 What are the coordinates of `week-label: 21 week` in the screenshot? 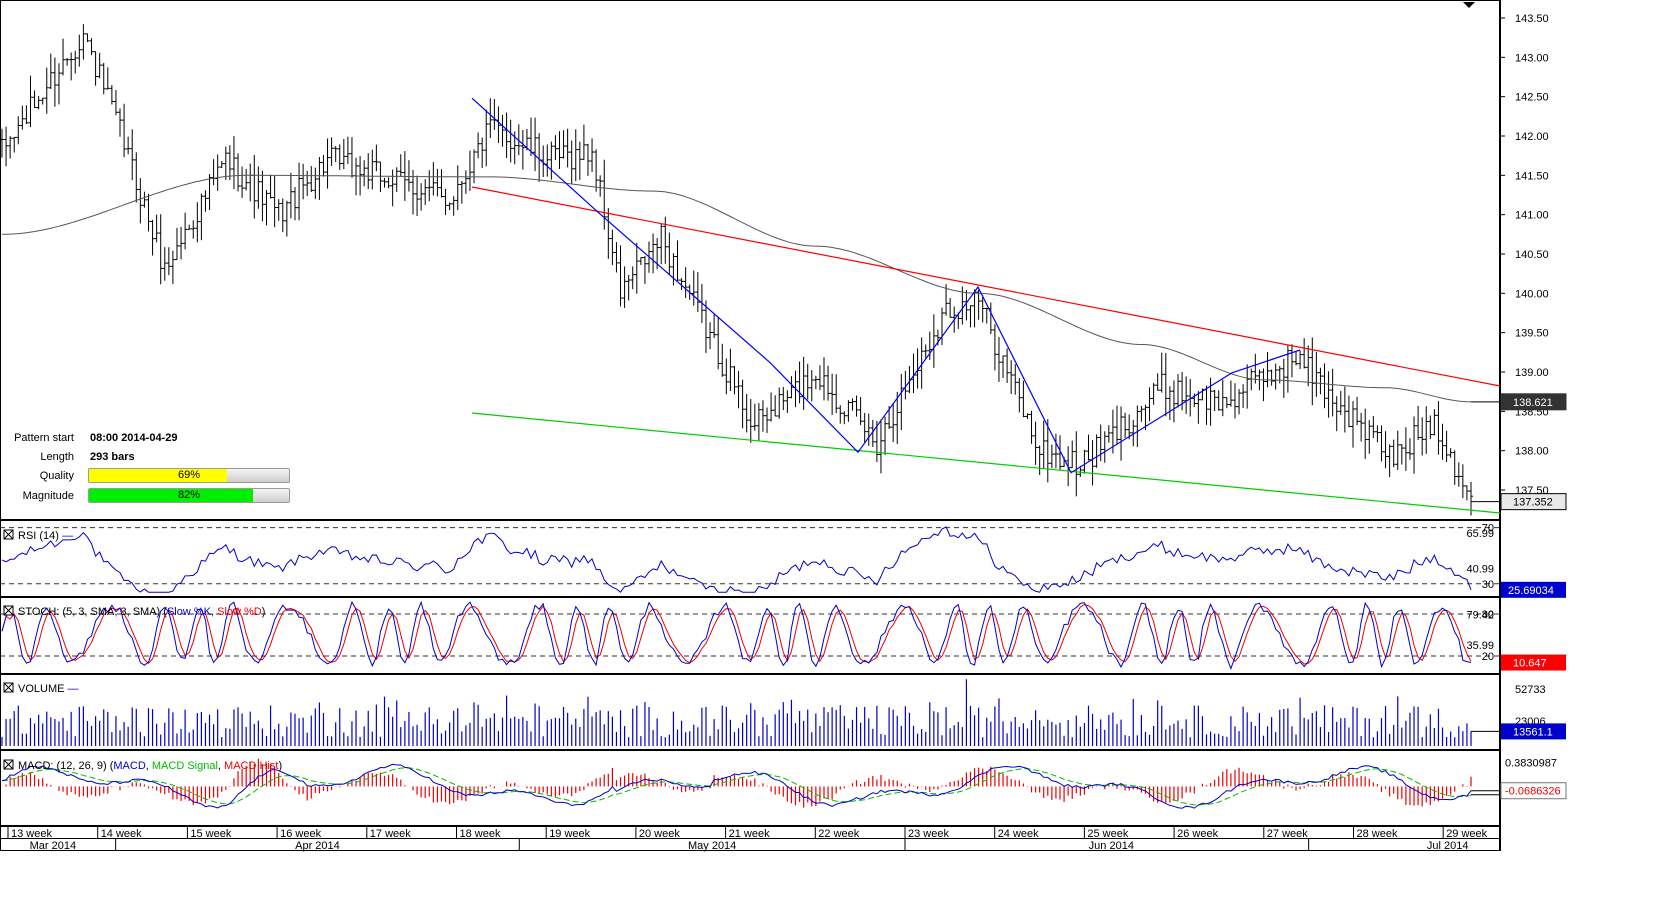 It's located at (749, 834).